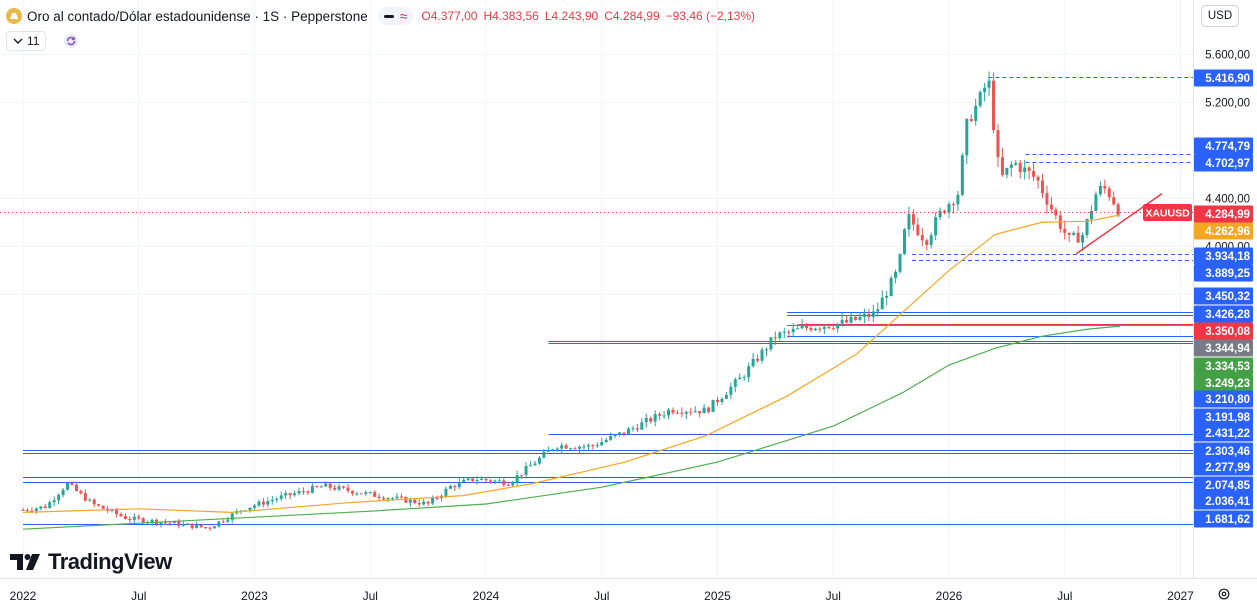 The image size is (1257, 608). What do you see at coordinates (395, 16) in the screenshot?
I see `chart-style-toggle: ≈` at bounding box center [395, 16].